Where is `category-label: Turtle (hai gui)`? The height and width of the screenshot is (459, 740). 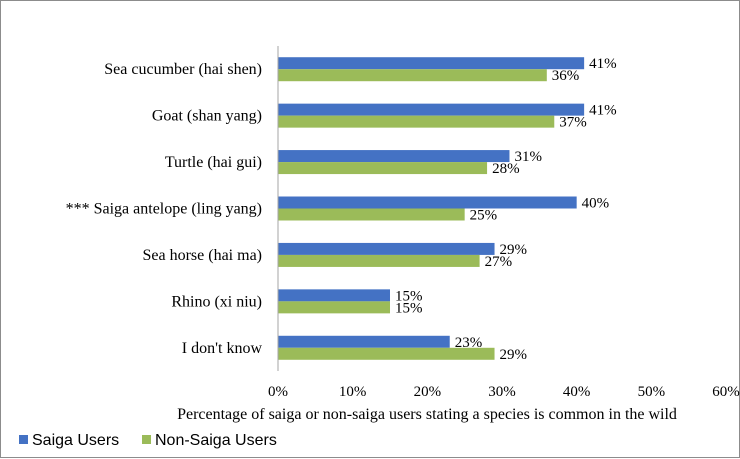
category-label: Turtle (hai gui) is located at coordinates (213, 162).